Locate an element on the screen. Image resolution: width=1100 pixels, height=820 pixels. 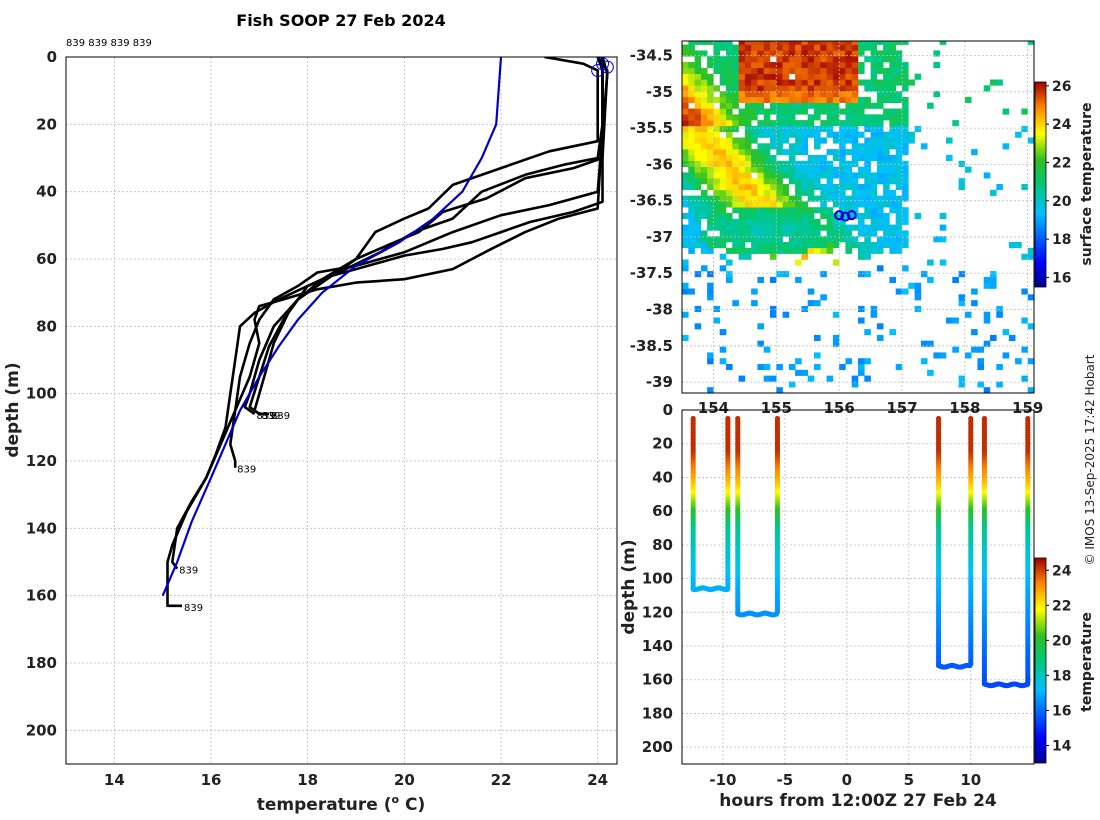
sst-colorbar-tick-label: 24 is located at coordinates (1062, 125).